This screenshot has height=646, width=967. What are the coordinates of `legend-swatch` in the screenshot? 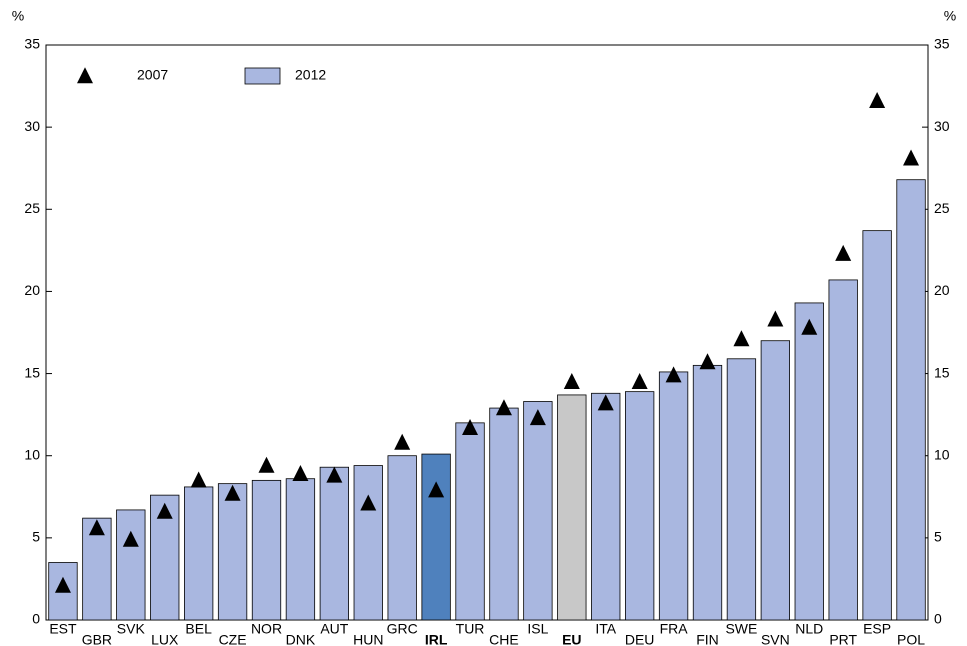 It's located at (262, 76).